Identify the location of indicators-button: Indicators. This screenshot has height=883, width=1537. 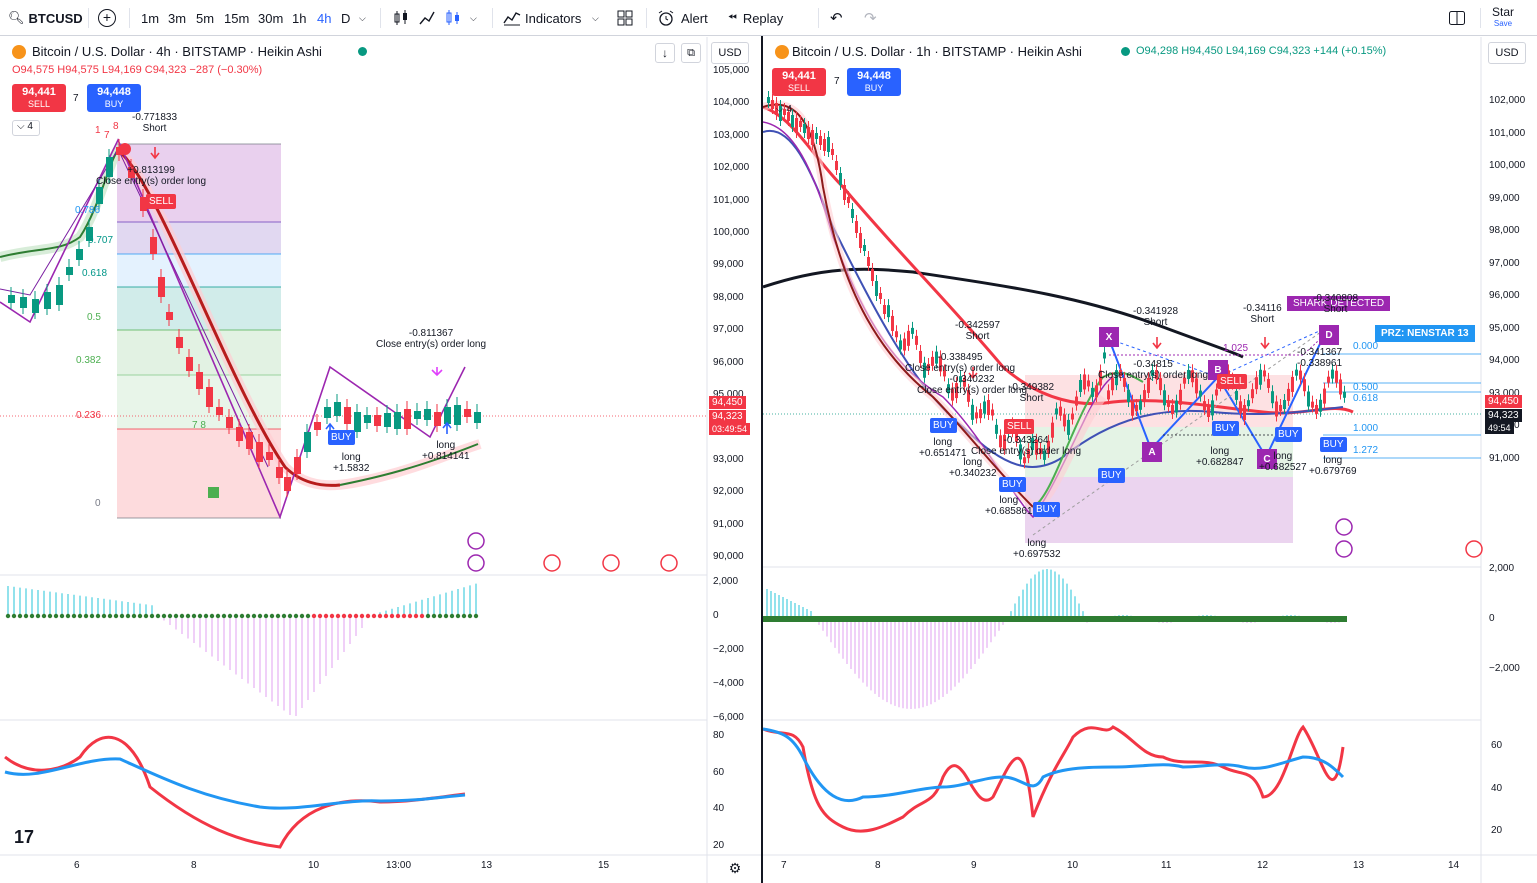
(542, 18).